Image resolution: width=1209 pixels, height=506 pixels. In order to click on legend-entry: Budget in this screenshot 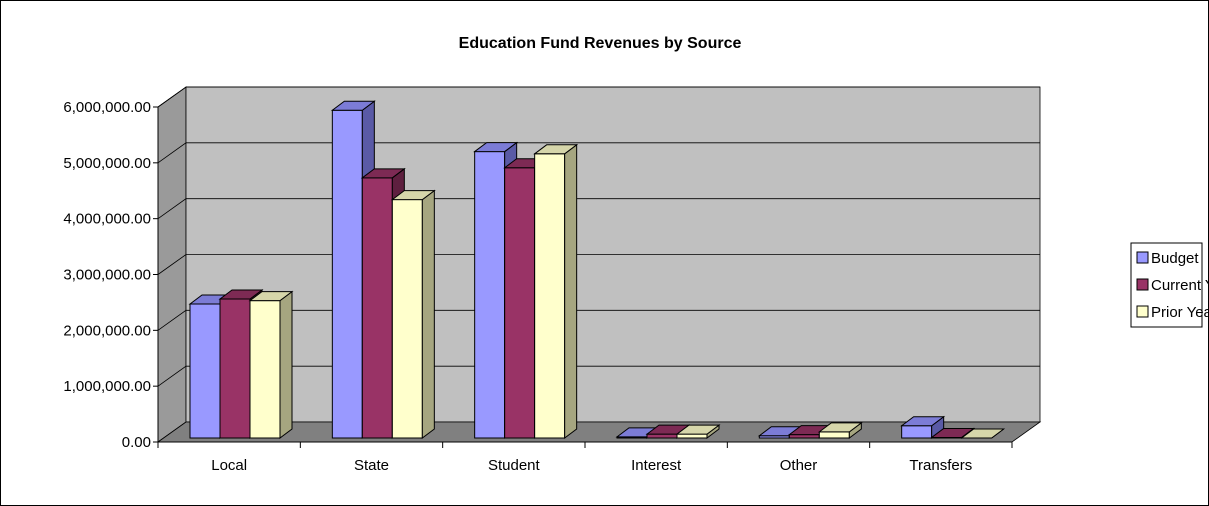, I will do `click(1175, 258)`.